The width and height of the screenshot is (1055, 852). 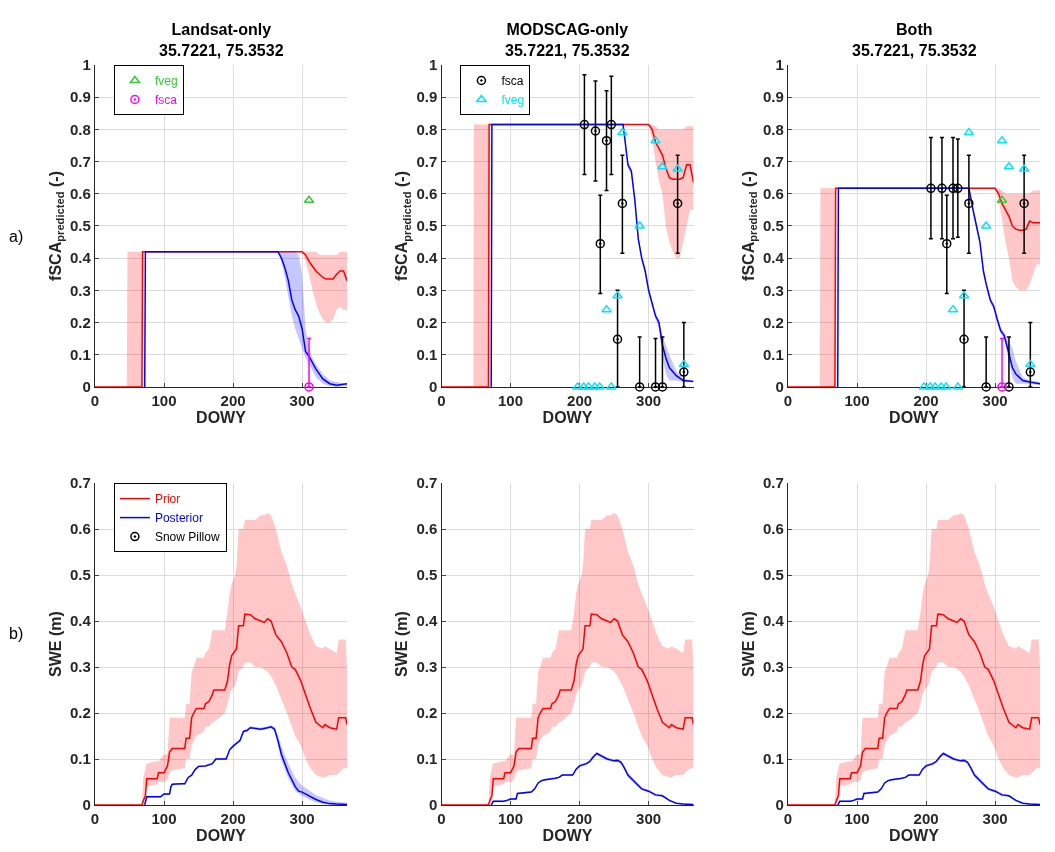 What do you see at coordinates (187, 537) in the screenshot?
I see `legend-label: Snow Pillow` at bounding box center [187, 537].